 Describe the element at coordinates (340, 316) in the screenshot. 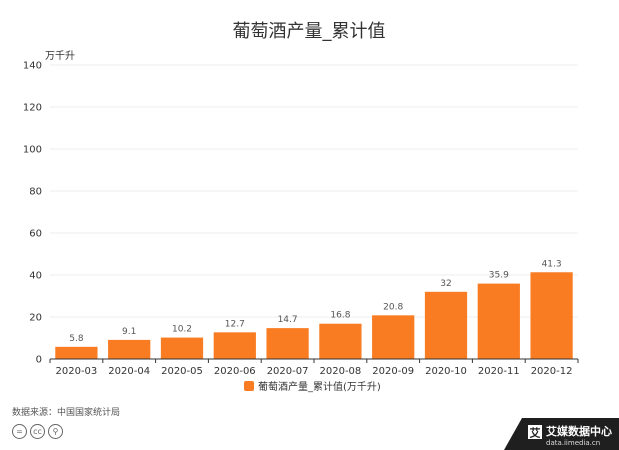

I see `data-label: 16.8` at that location.